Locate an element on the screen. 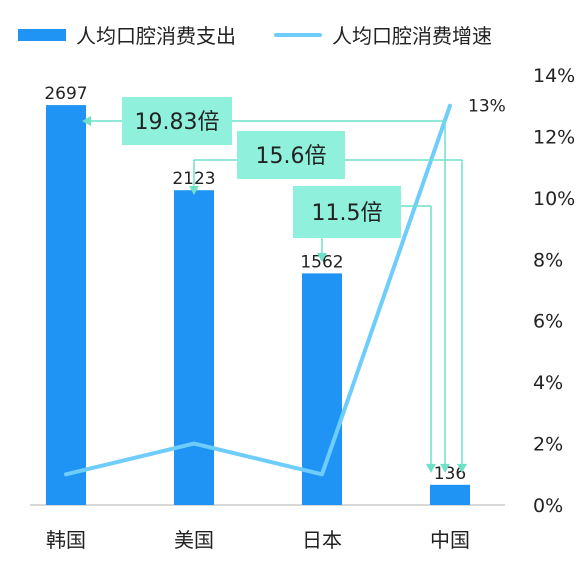  y-right-tick-label: 2% is located at coordinates (548, 445).